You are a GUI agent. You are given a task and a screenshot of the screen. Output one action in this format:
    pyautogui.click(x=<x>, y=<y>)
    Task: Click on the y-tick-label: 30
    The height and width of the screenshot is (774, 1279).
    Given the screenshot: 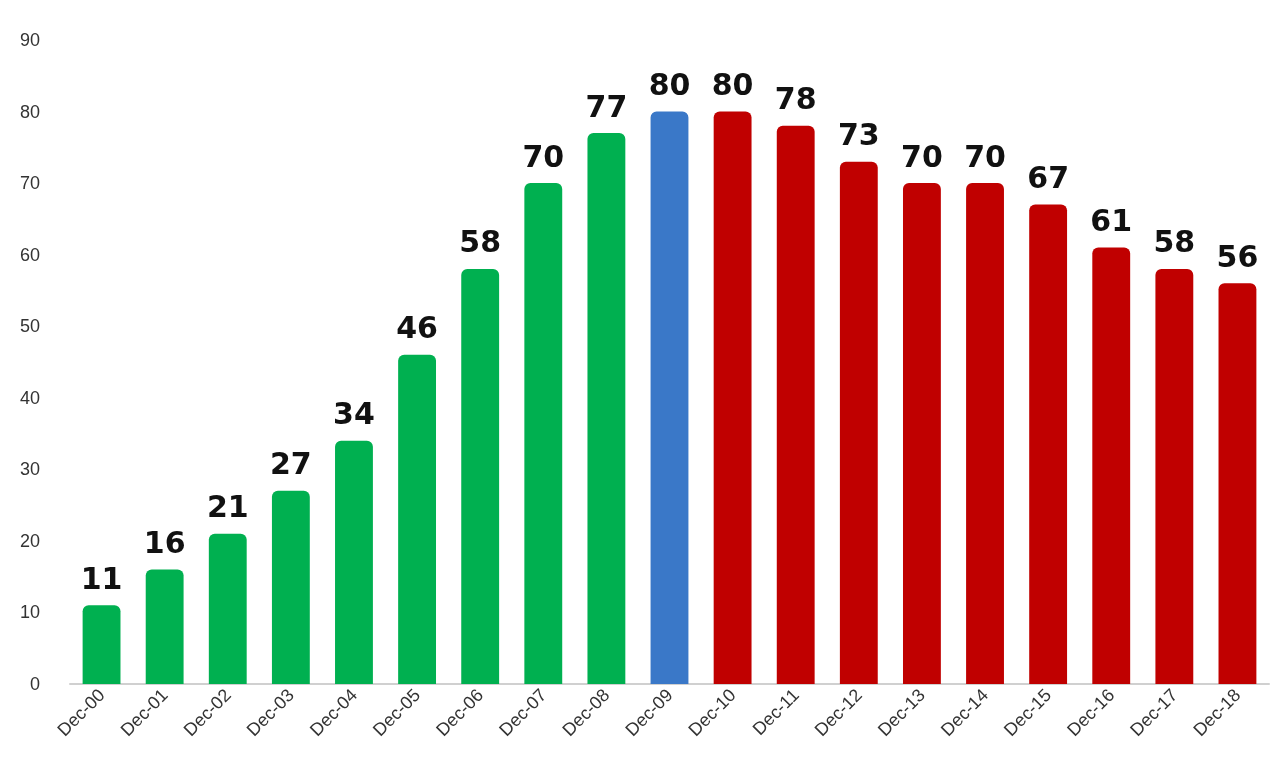 What is the action you would take?
    pyautogui.click(x=29, y=469)
    